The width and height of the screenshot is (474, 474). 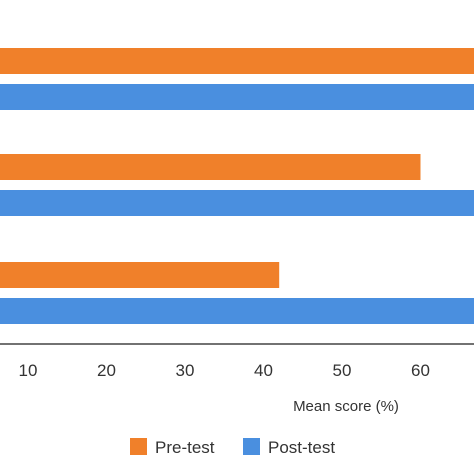 What do you see at coordinates (342, 370) in the screenshot?
I see `x-tick-label-50: 50` at bounding box center [342, 370].